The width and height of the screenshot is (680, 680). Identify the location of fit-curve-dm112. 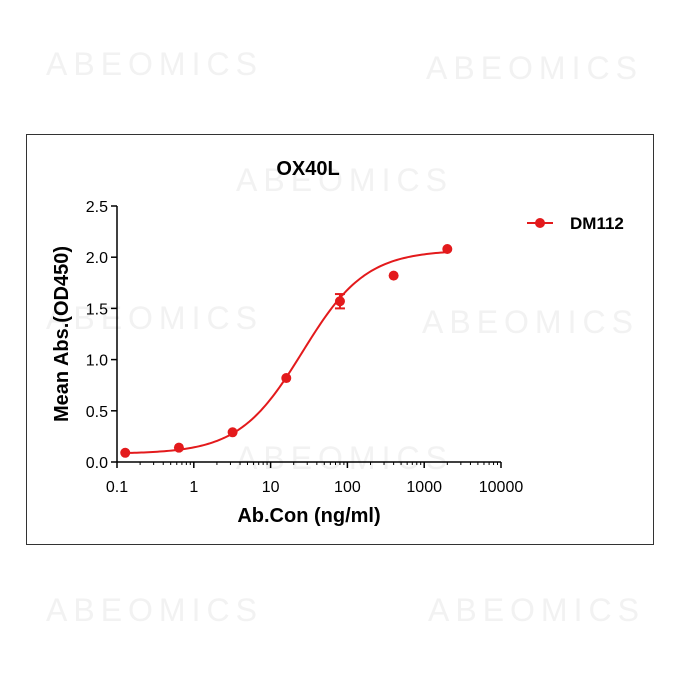
(286, 353).